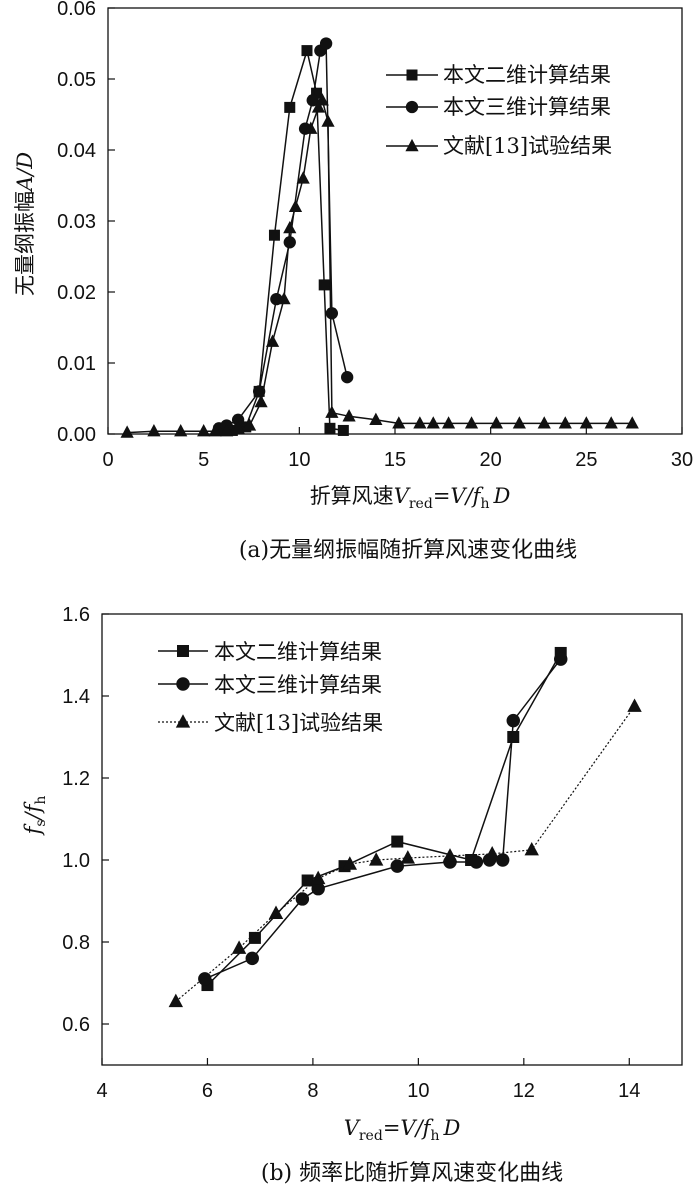  I want to click on chart-a-y-tick-label: 0.05, so click(76, 80).